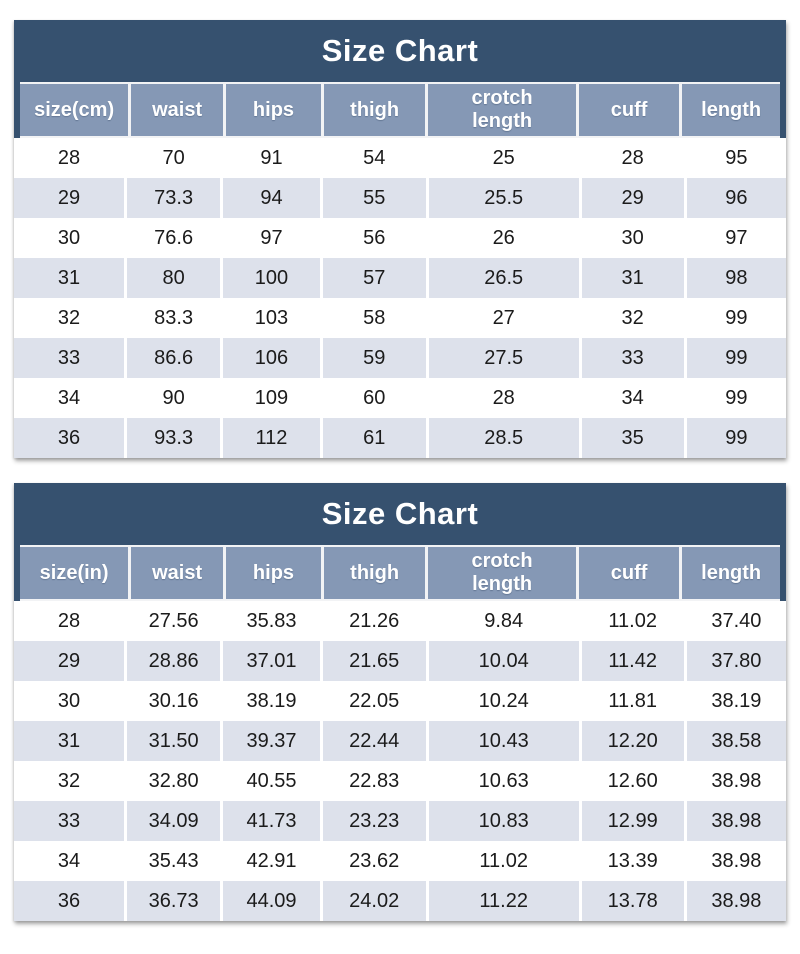 This screenshot has width=800, height=954. Describe the element at coordinates (271, 198) in the screenshot. I see `table-cell: 94` at that location.